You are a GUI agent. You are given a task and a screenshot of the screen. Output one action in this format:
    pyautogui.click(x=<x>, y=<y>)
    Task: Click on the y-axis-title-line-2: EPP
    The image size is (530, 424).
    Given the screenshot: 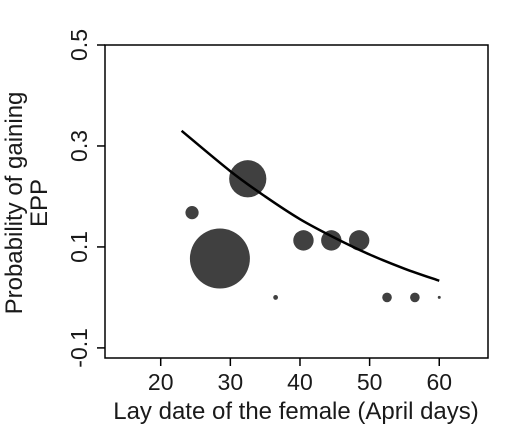 What is the action you would take?
    pyautogui.click(x=39, y=203)
    